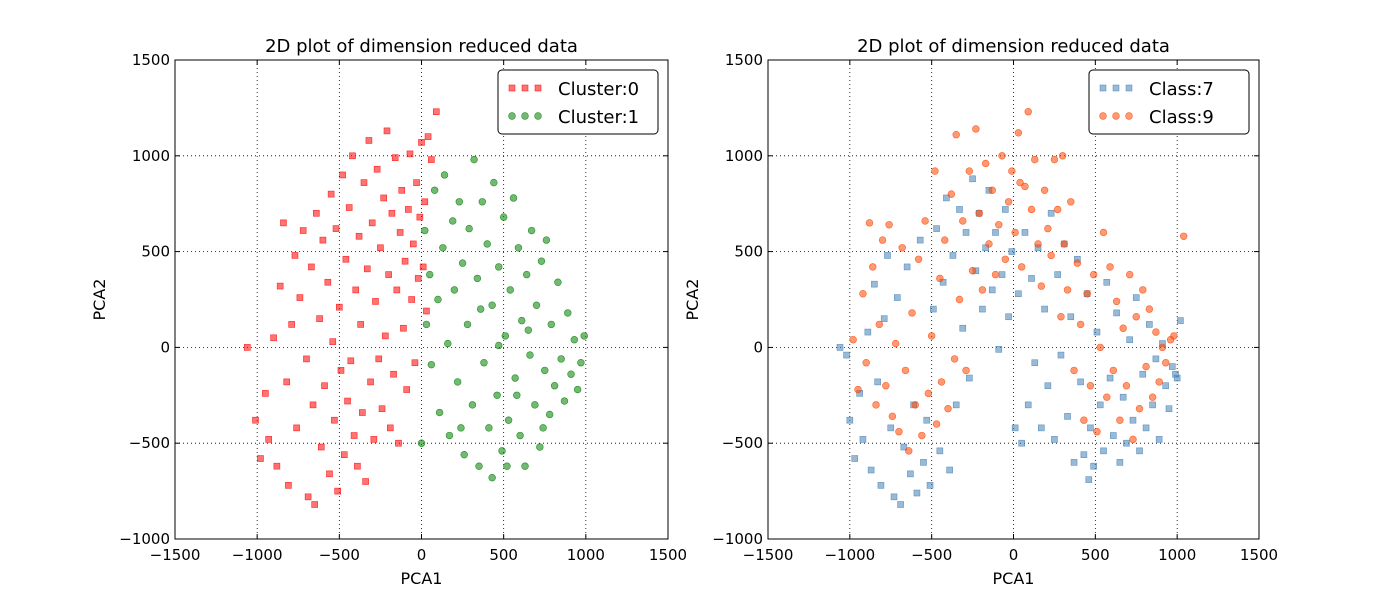  I want to click on y-axis-label: PCA2, so click(99, 300).